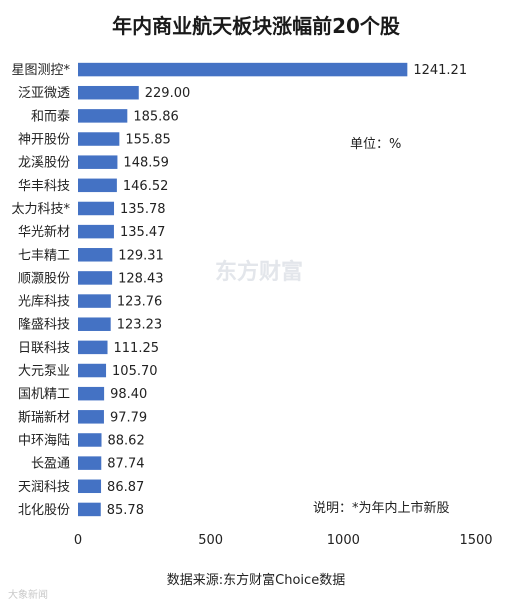 The height and width of the screenshot is (604, 512). What do you see at coordinates (128, 394) in the screenshot?
I see `value-label: 98.40` at bounding box center [128, 394].